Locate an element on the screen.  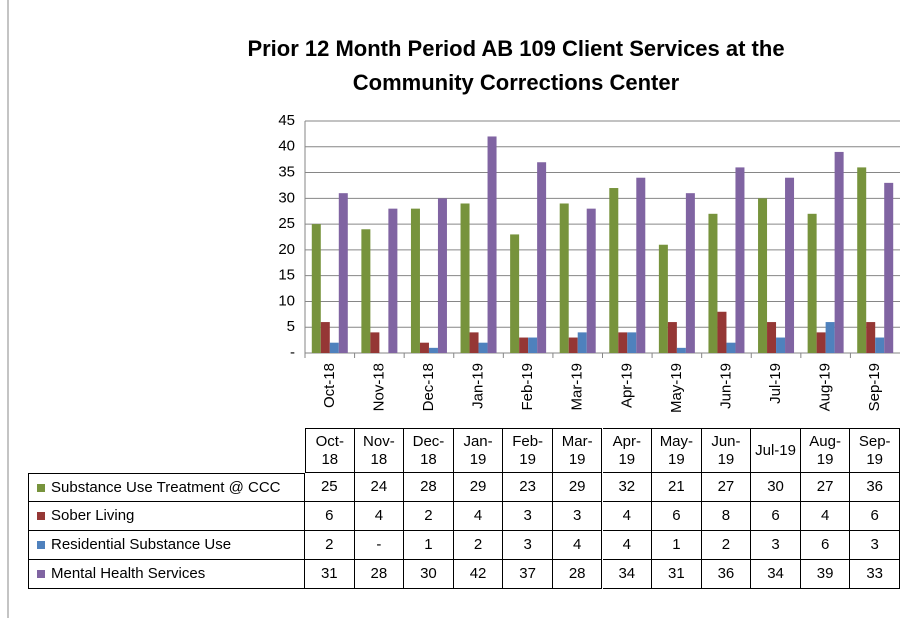
table-value: 31 is located at coordinates (330, 574).